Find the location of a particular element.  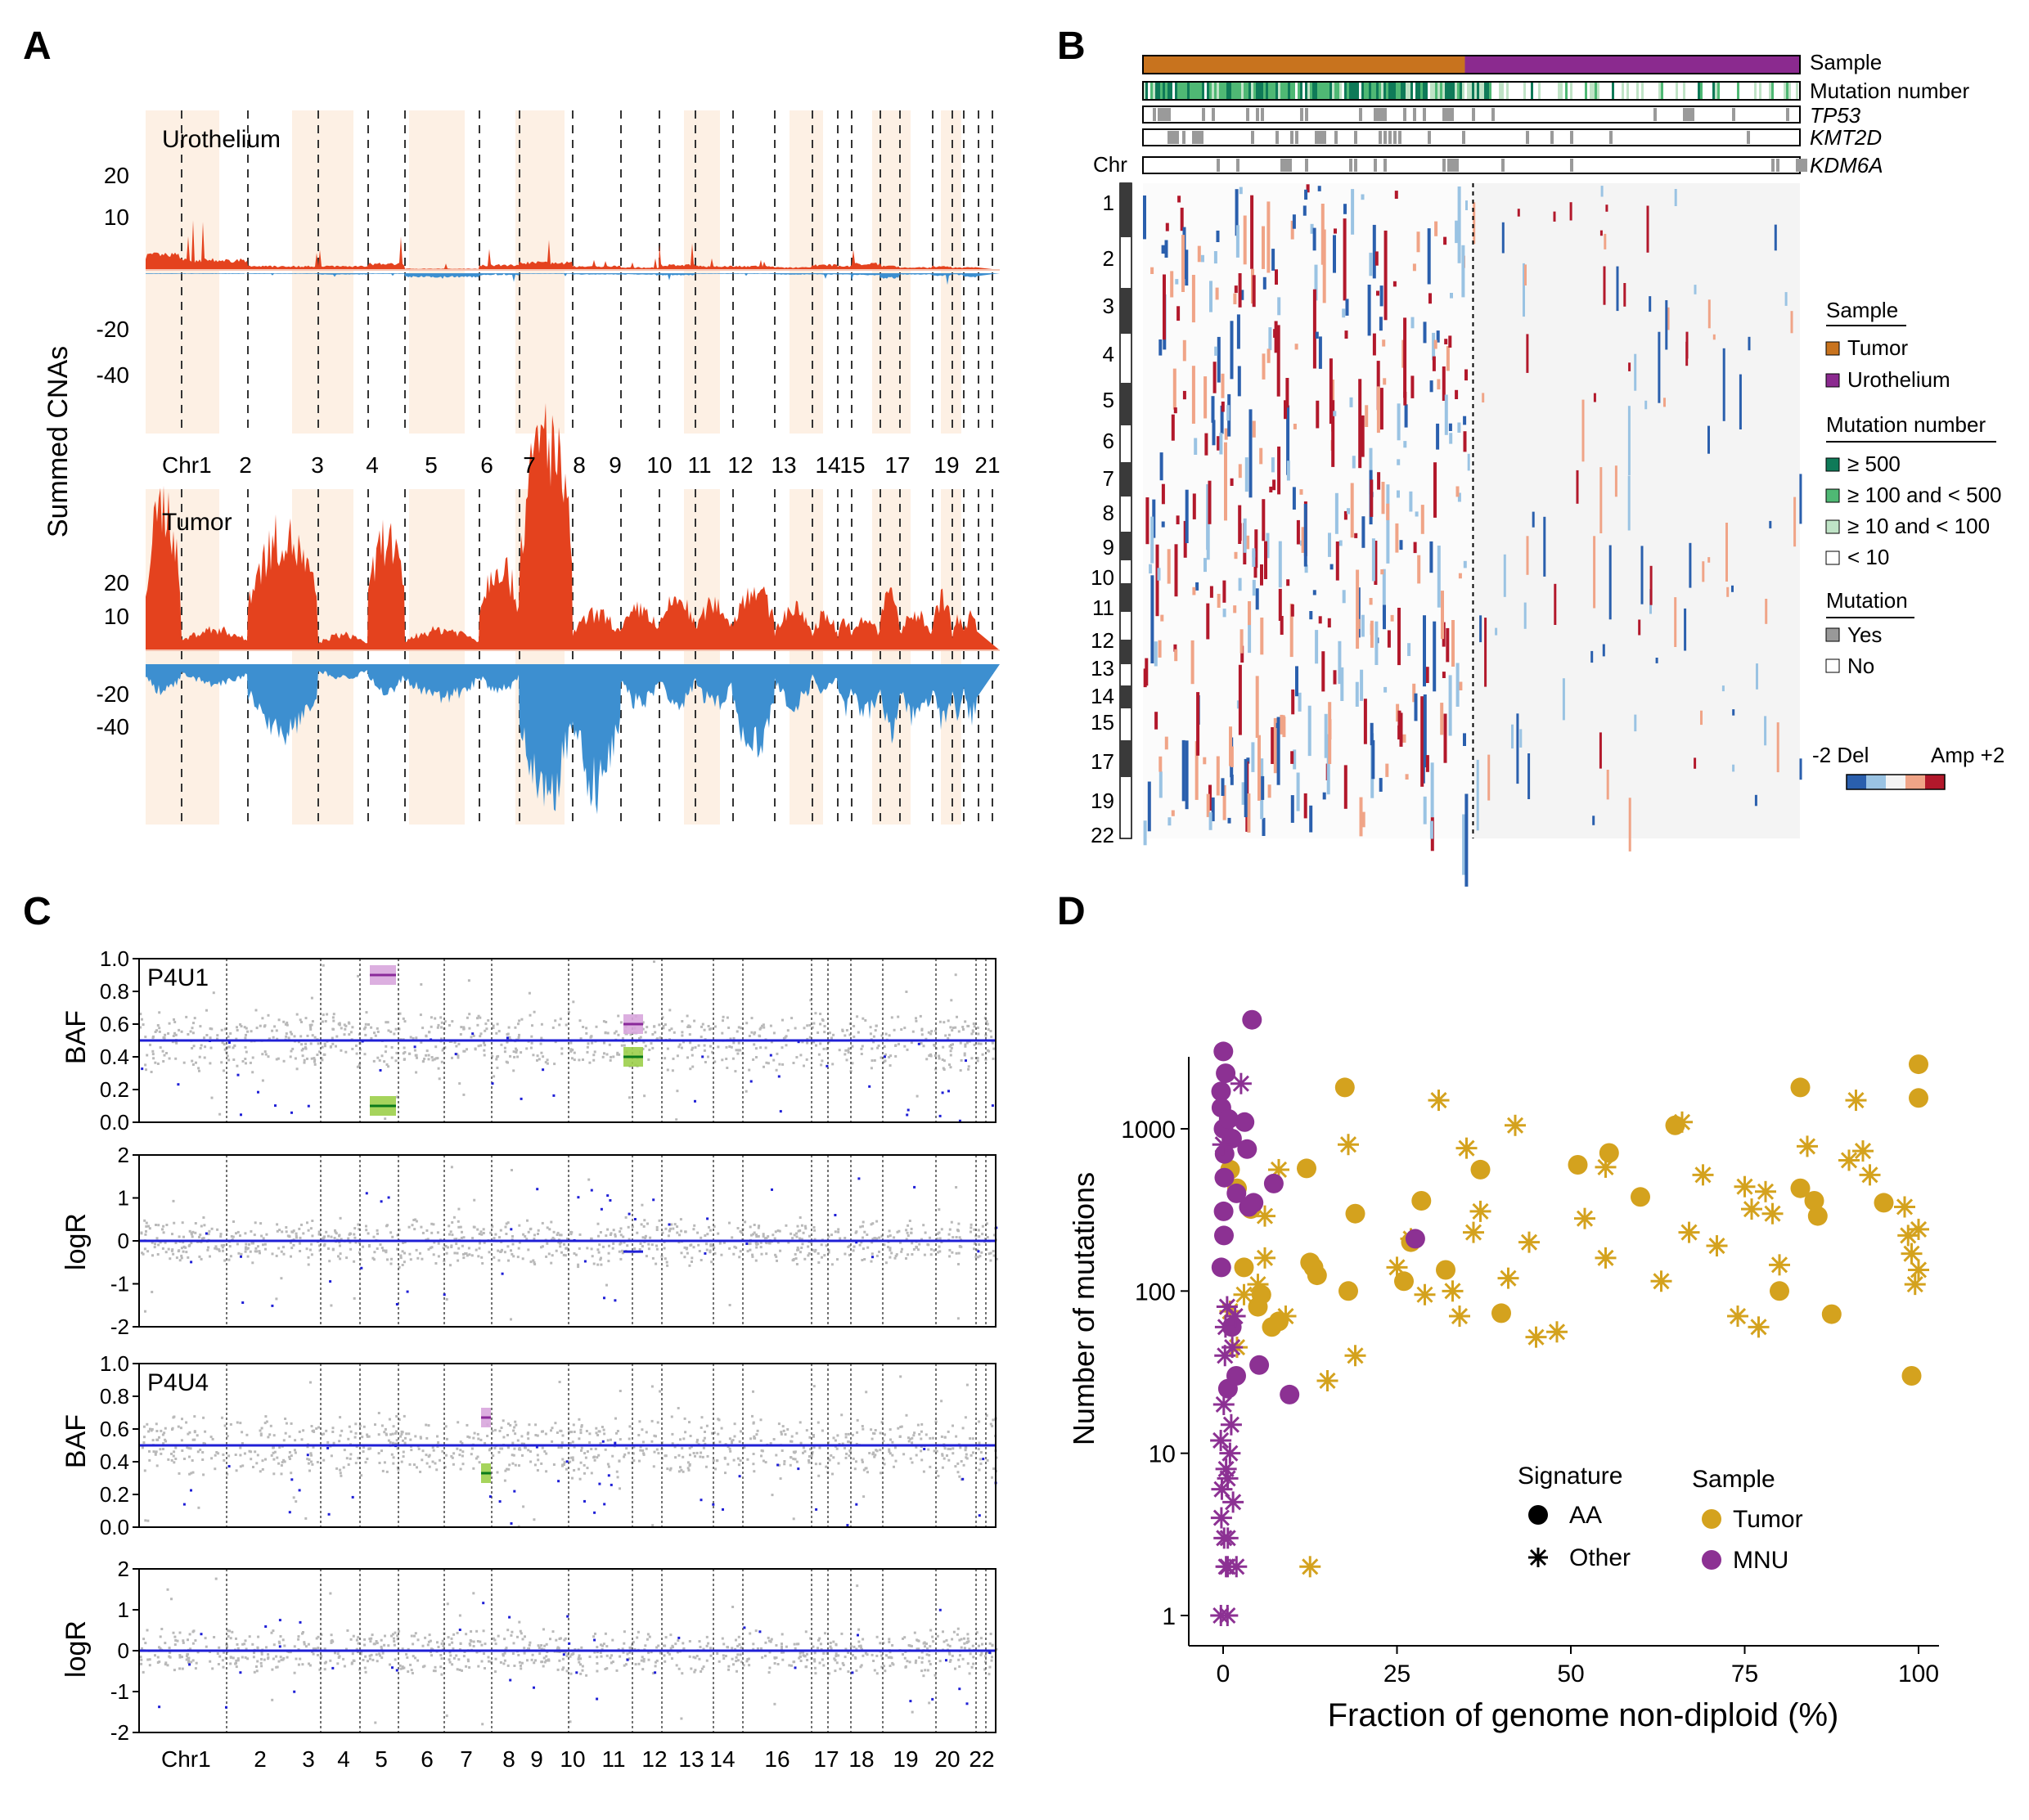

panel-b-annotation-tracks is located at coordinates (1474, 115).